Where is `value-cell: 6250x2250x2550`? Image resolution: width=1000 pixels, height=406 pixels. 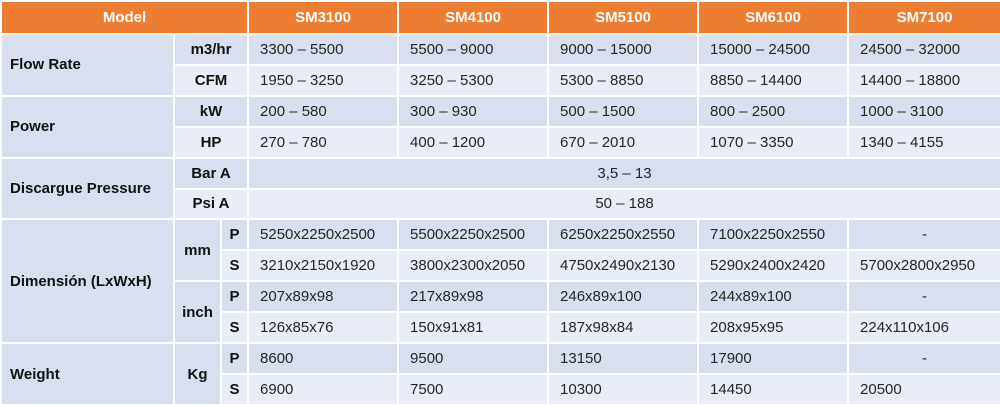
value-cell: 6250x2250x2550 is located at coordinates (623, 235).